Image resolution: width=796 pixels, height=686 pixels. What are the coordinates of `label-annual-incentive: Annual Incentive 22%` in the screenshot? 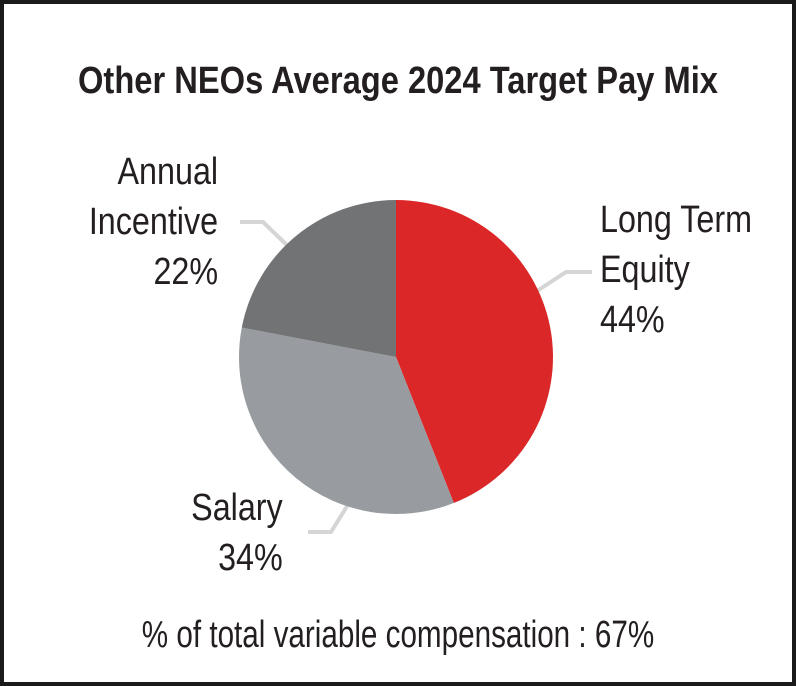 It's located at (153, 222).